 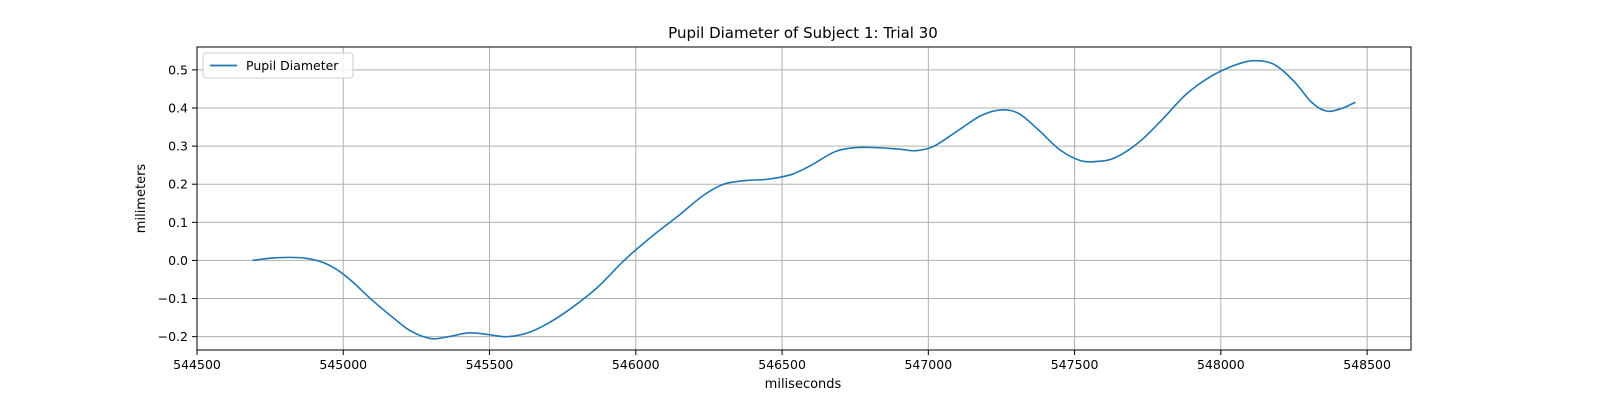 I want to click on x-tick-label: 547000, so click(x=928, y=364).